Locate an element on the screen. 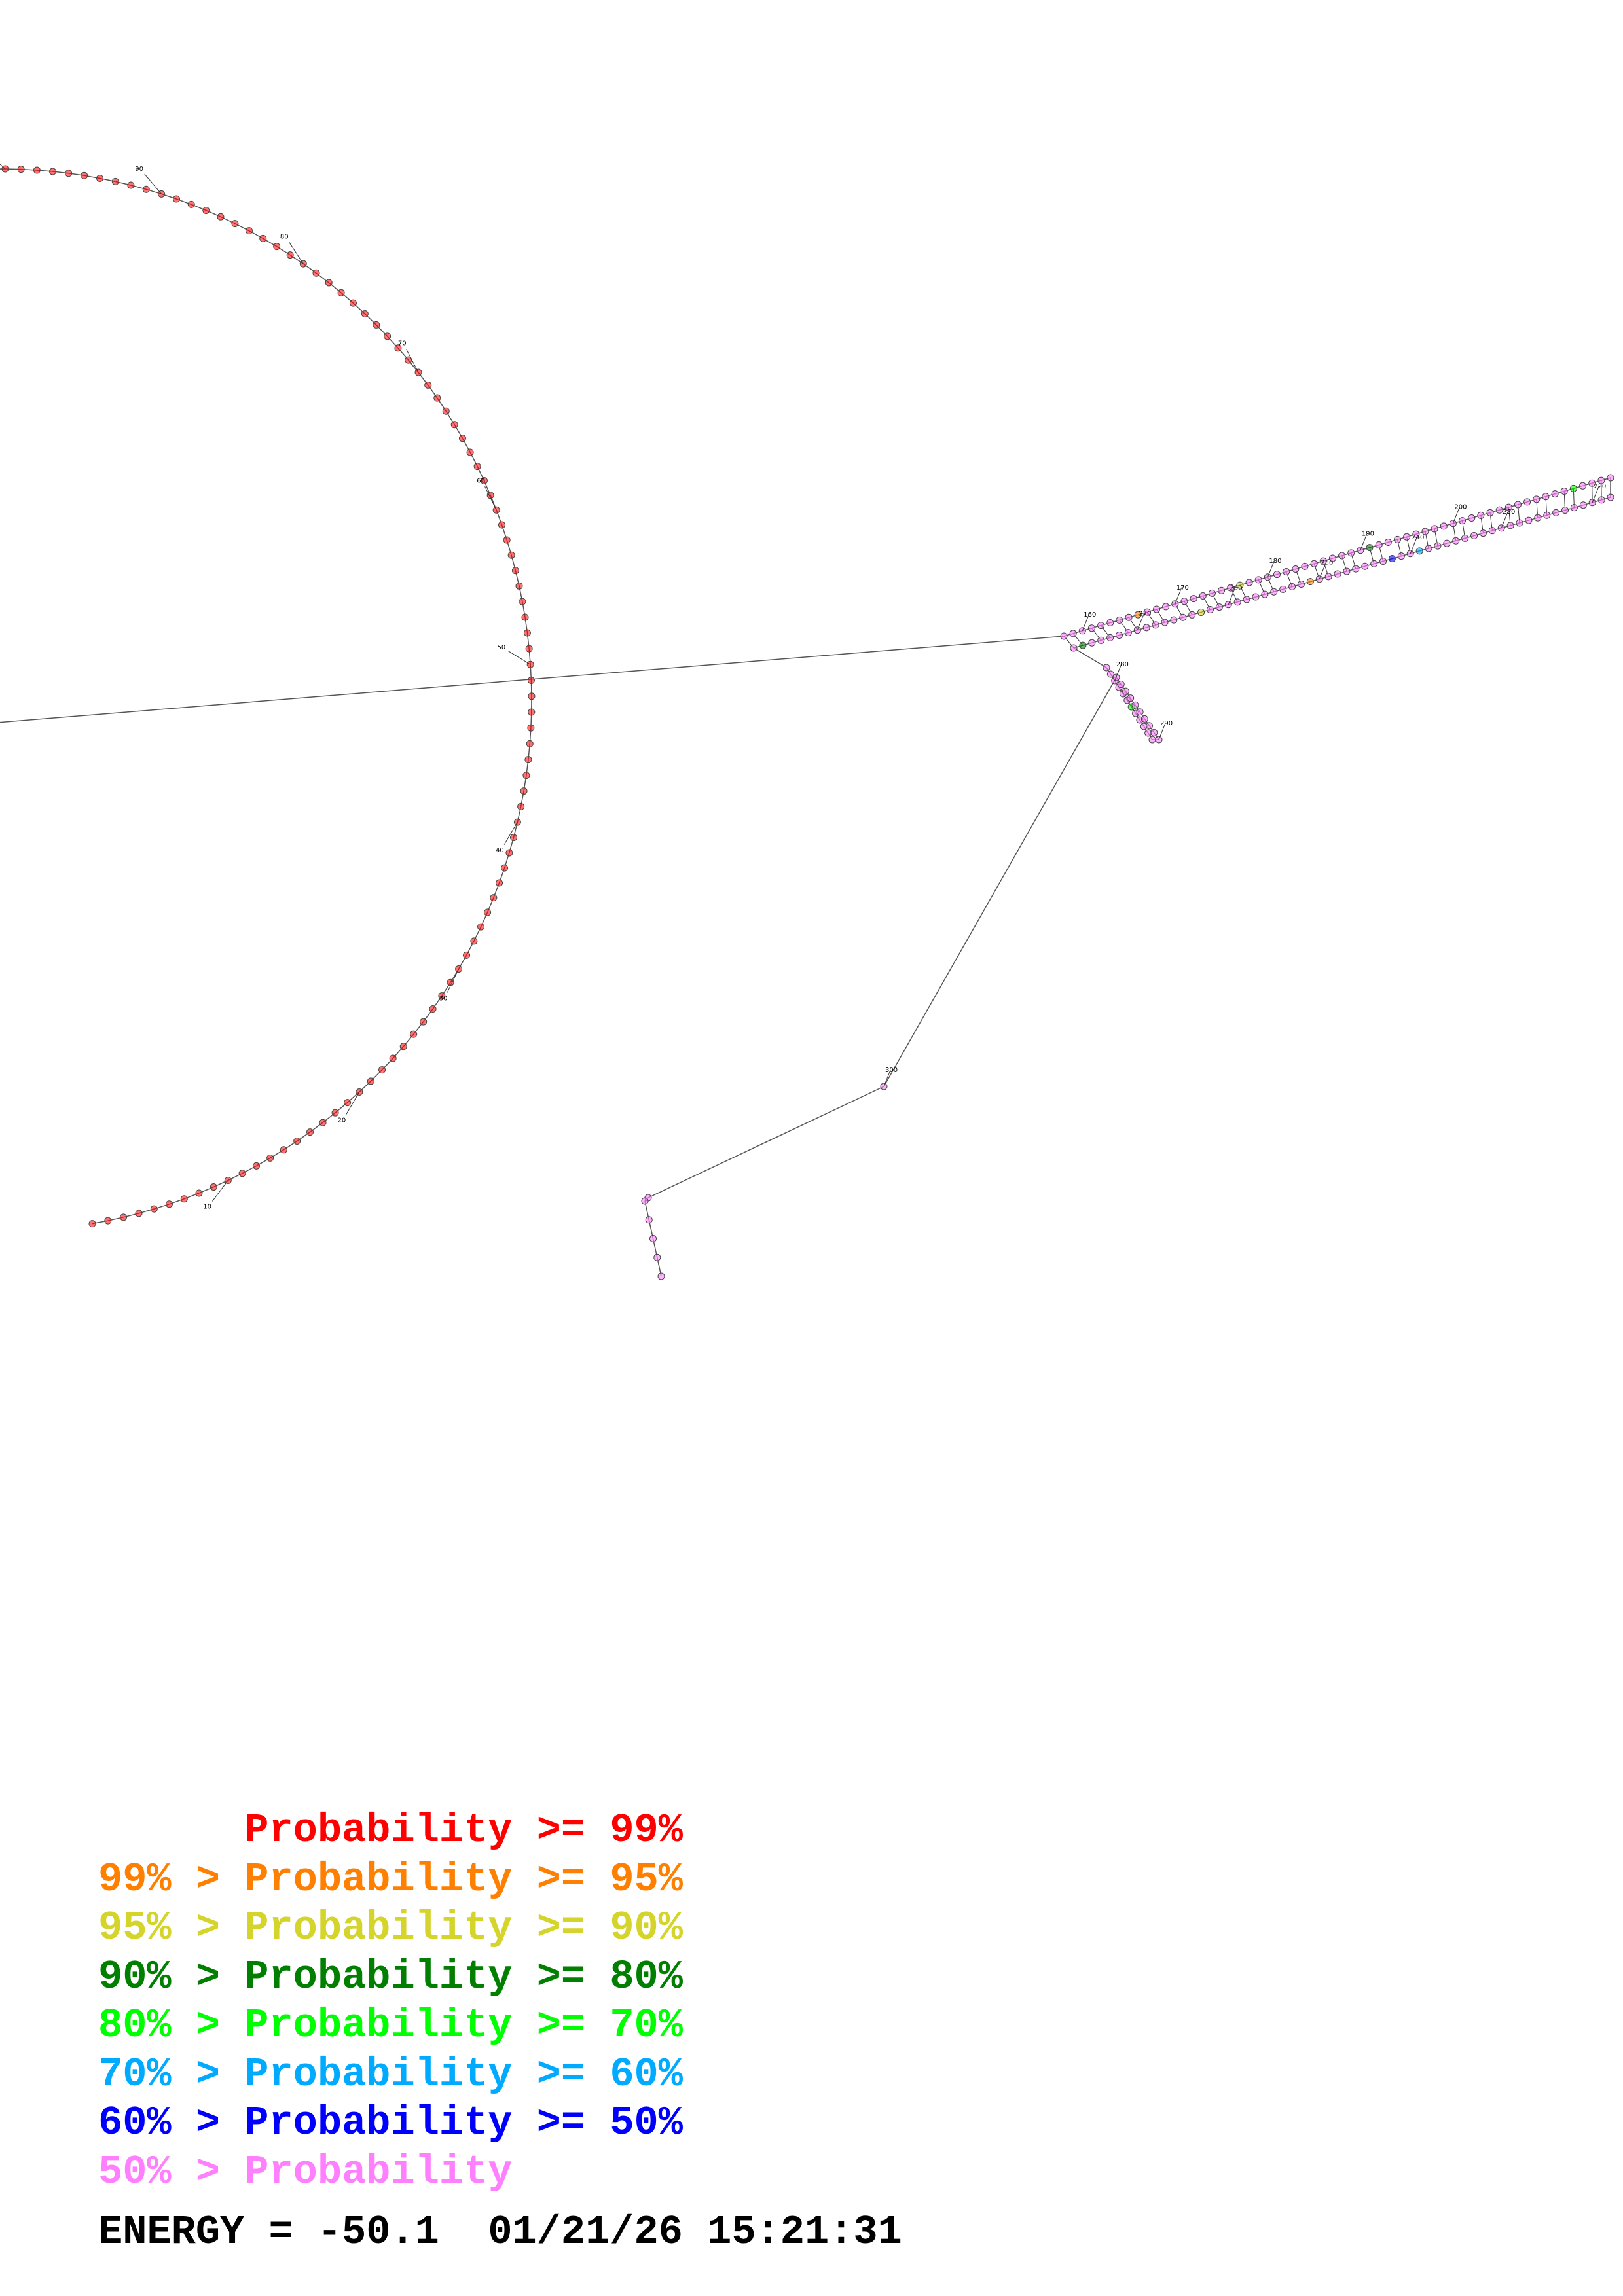 The width and height of the screenshot is (1623, 2296). legend-prefix: 80% > is located at coordinates (171, 2025).